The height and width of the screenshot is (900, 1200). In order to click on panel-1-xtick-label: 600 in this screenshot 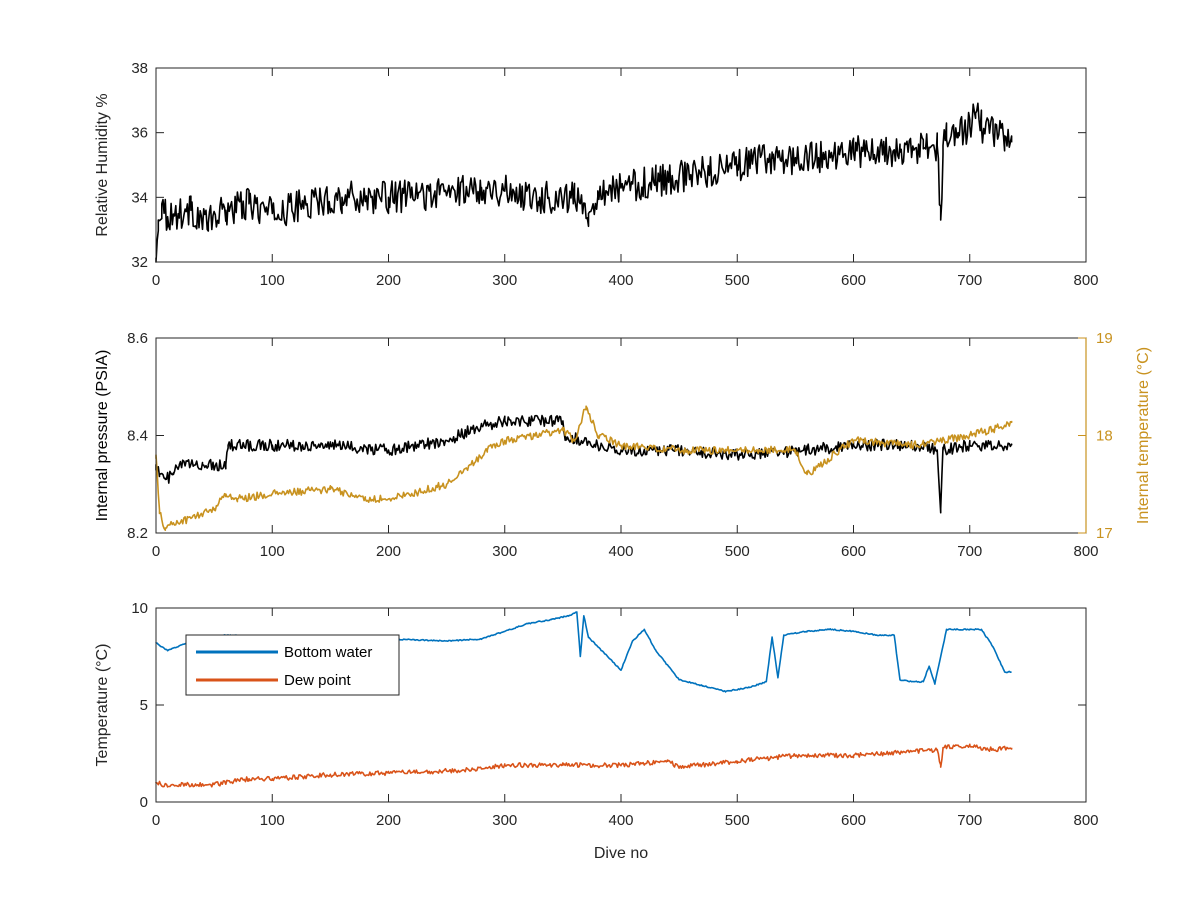, I will do `click(853, 280)`.